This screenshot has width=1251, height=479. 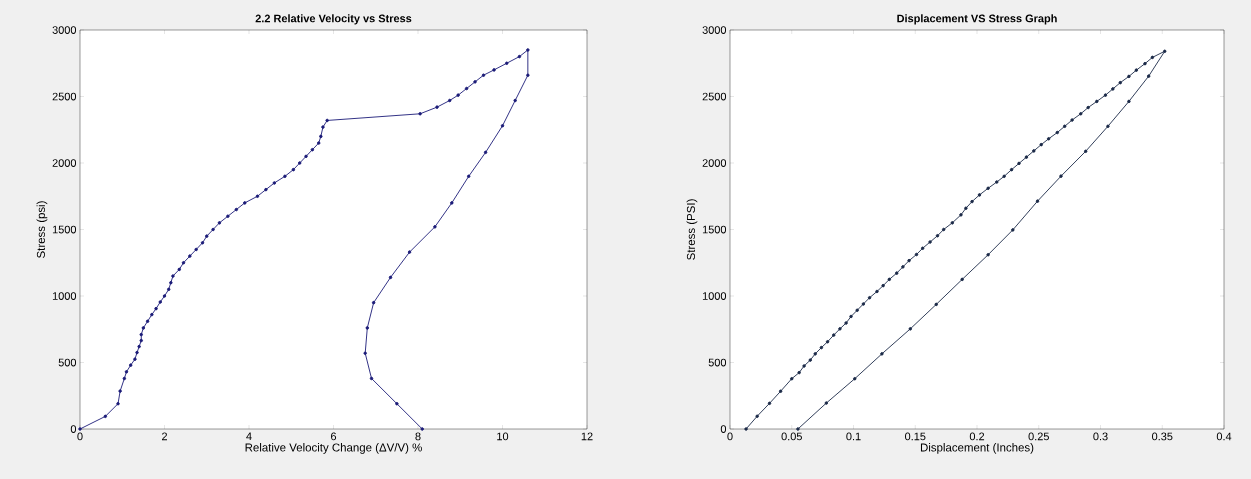 I want to click on x-axis-title: Relative Velocity Change (ΔV/V) %, so click(x=333, y=448).